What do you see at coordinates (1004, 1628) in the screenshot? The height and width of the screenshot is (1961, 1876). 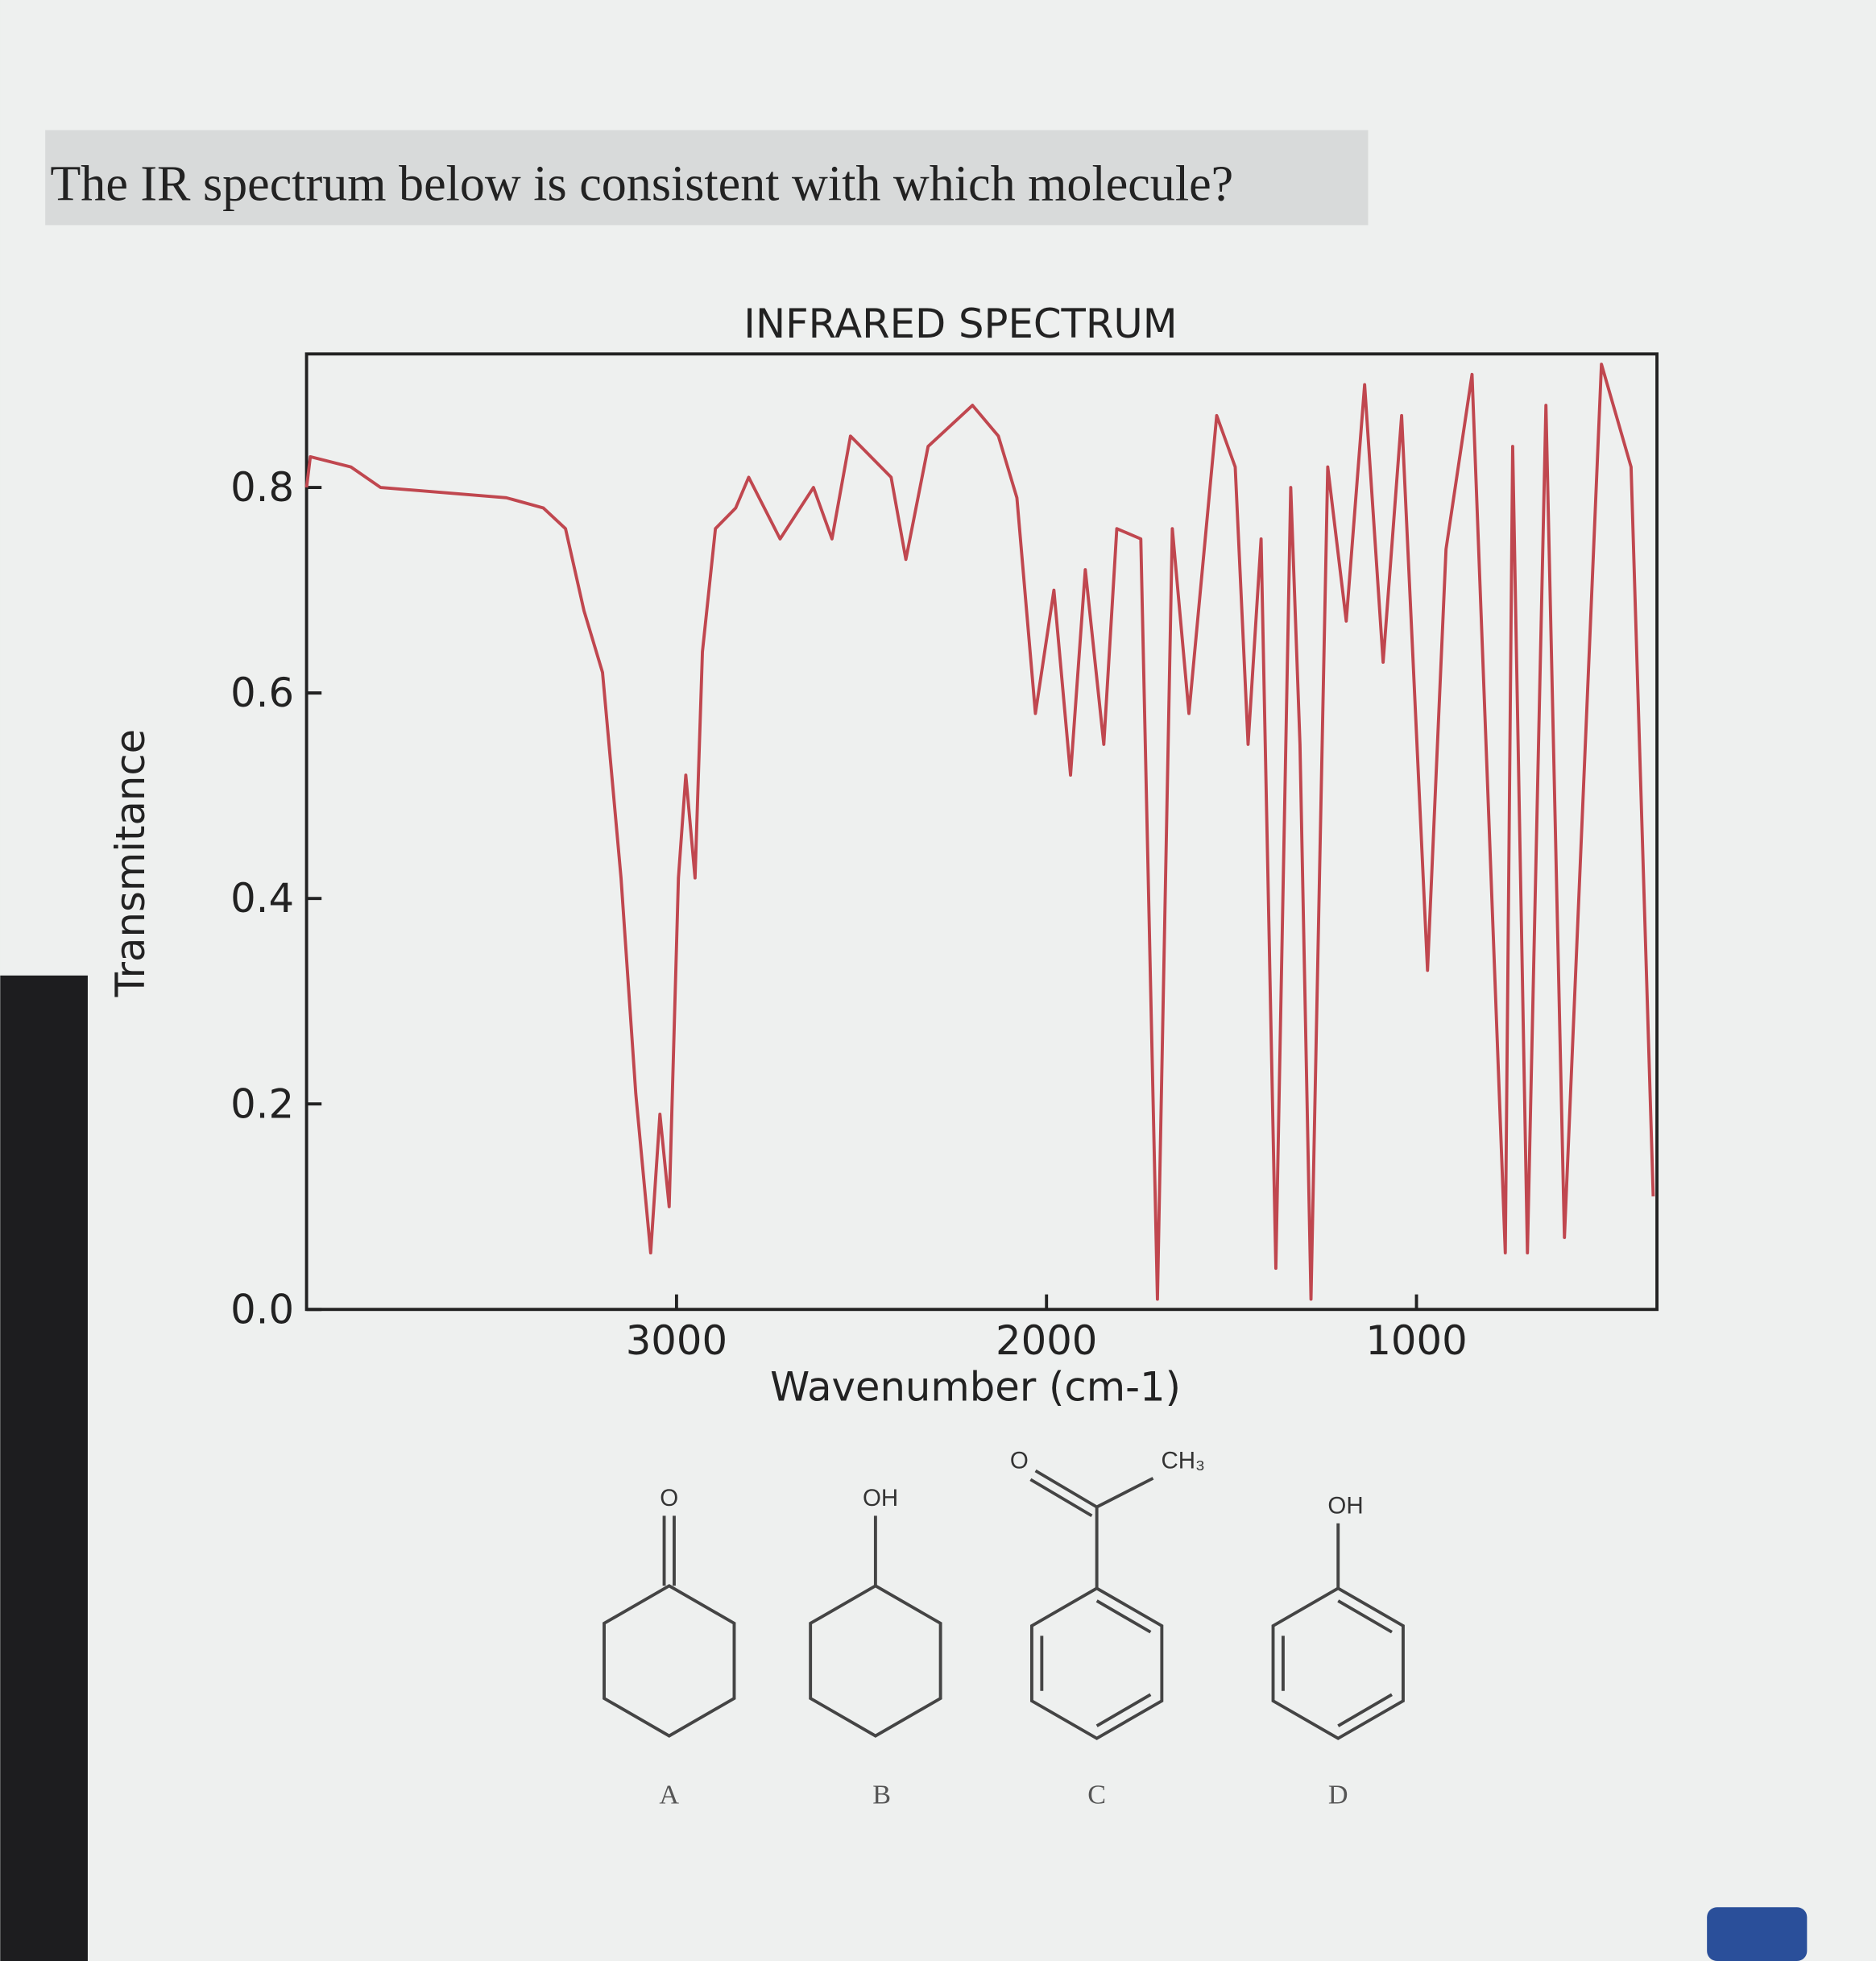 I see `molecules: O A OH B O CH₃ C OH D` at bounding box center [1004, 1628].